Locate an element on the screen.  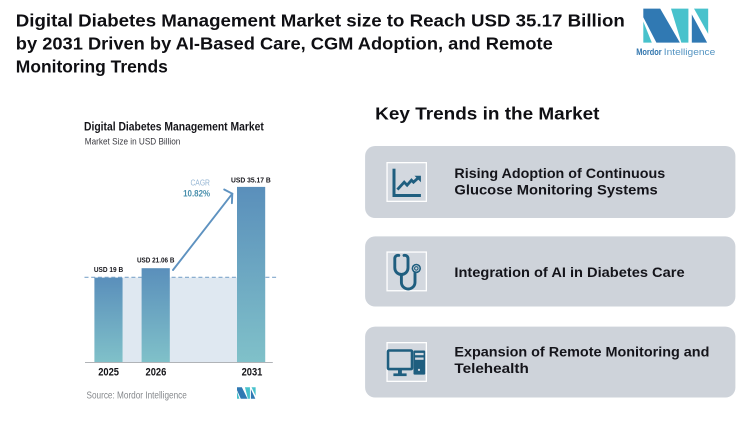
svg-text: USD 35.17 B is located at coordinates (251, 180).